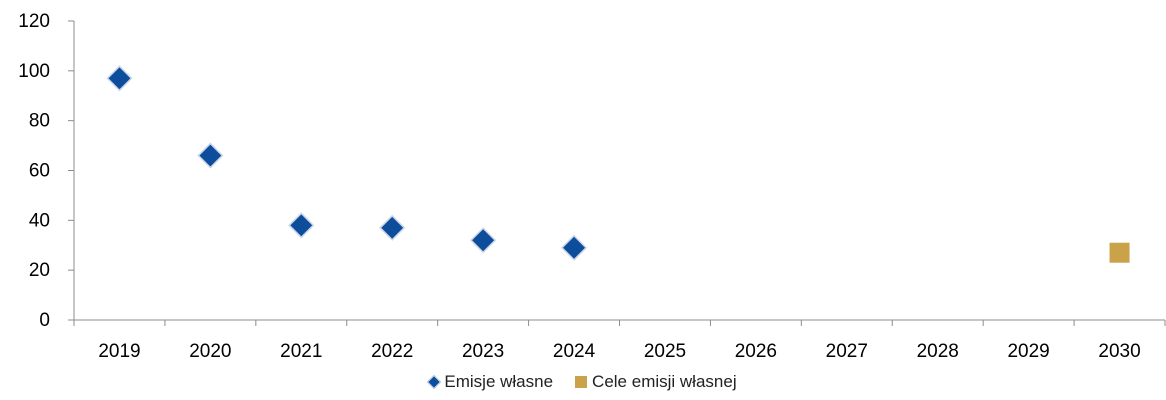  Describe the element at coordinates (392, 351) in the screenshot. I see `x-tick-label: 2022` at that location.